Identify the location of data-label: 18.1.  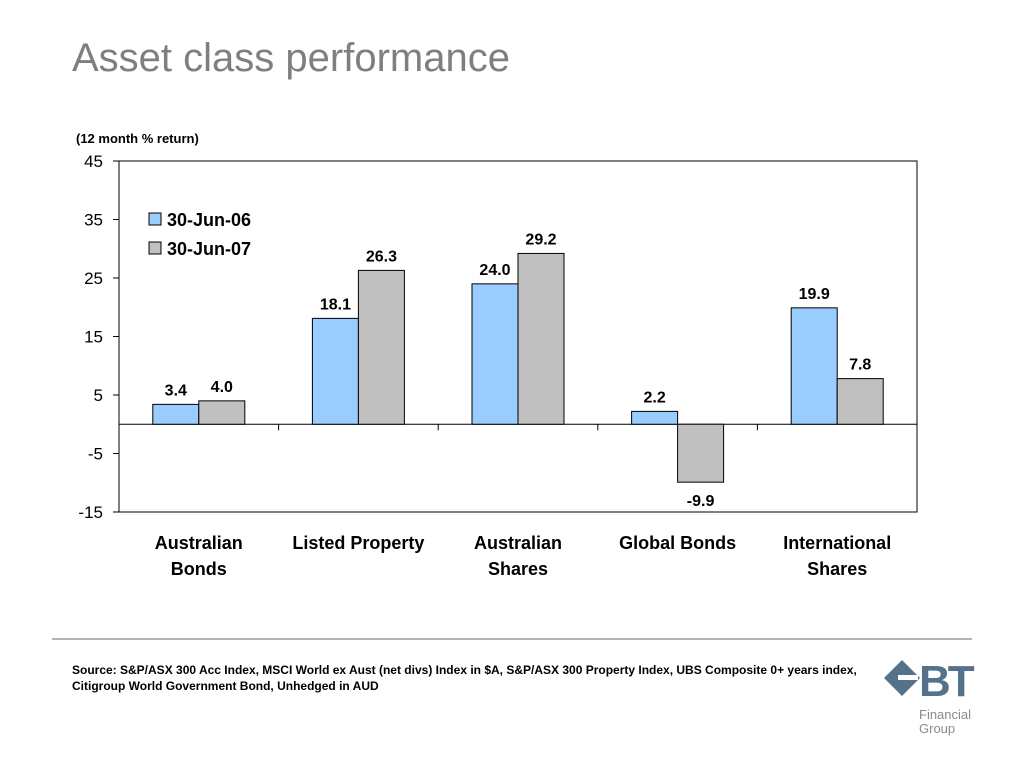
(335, 304).